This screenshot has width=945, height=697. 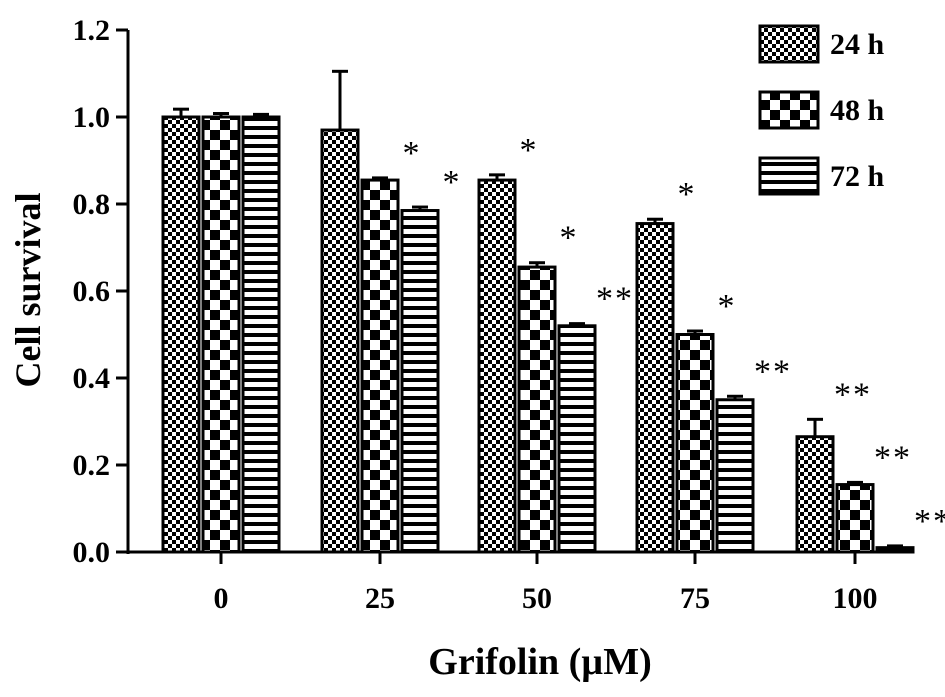 What do you see at coordinates (28, 290) in the screenshot?
I see `y-axis-title: Cell survival` at bounding box center [28, 290].